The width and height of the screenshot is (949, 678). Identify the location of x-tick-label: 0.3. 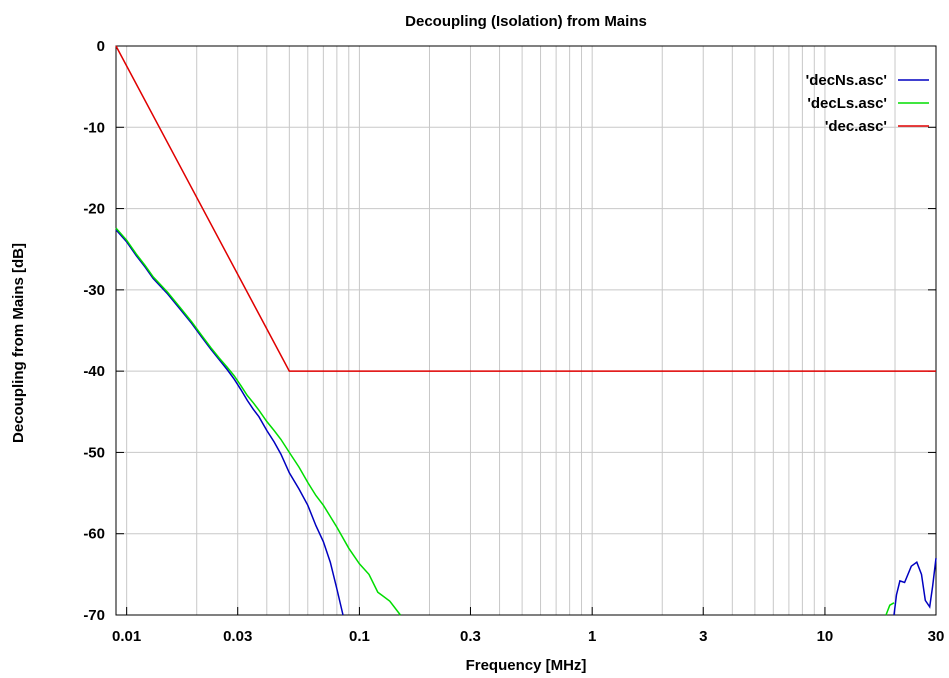
(470, 636).